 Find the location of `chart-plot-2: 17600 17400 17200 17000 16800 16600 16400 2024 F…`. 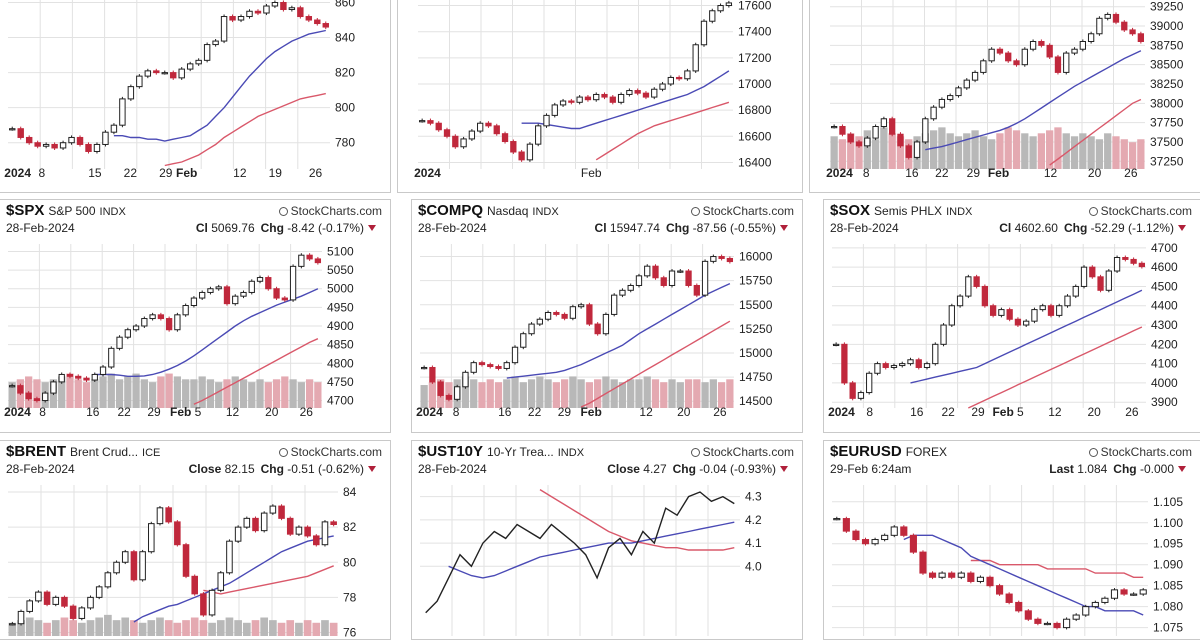

chart-plot-2: 17600 17400 17200 17000 16800 16600 16400 2024 F… is located at coordinates (593, 90).